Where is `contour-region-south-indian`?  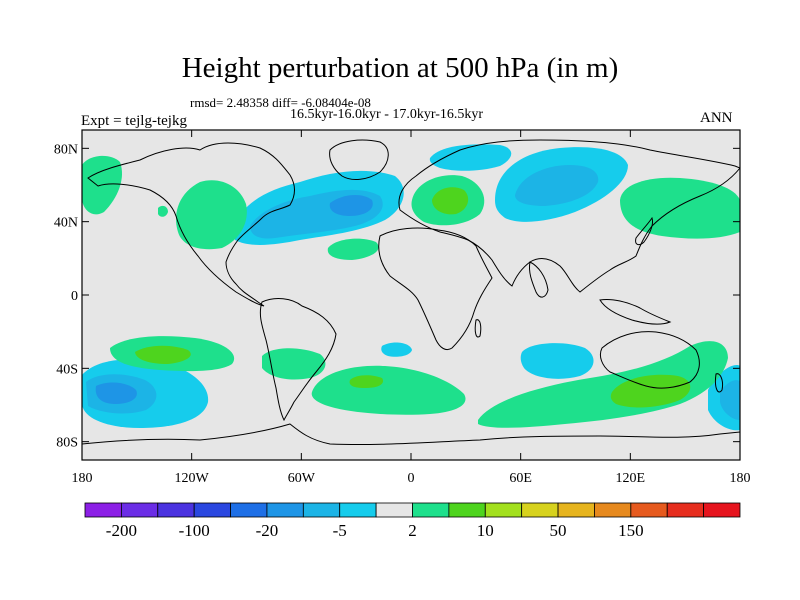 contour-region-south-indian is located at coordinates (557, 361).